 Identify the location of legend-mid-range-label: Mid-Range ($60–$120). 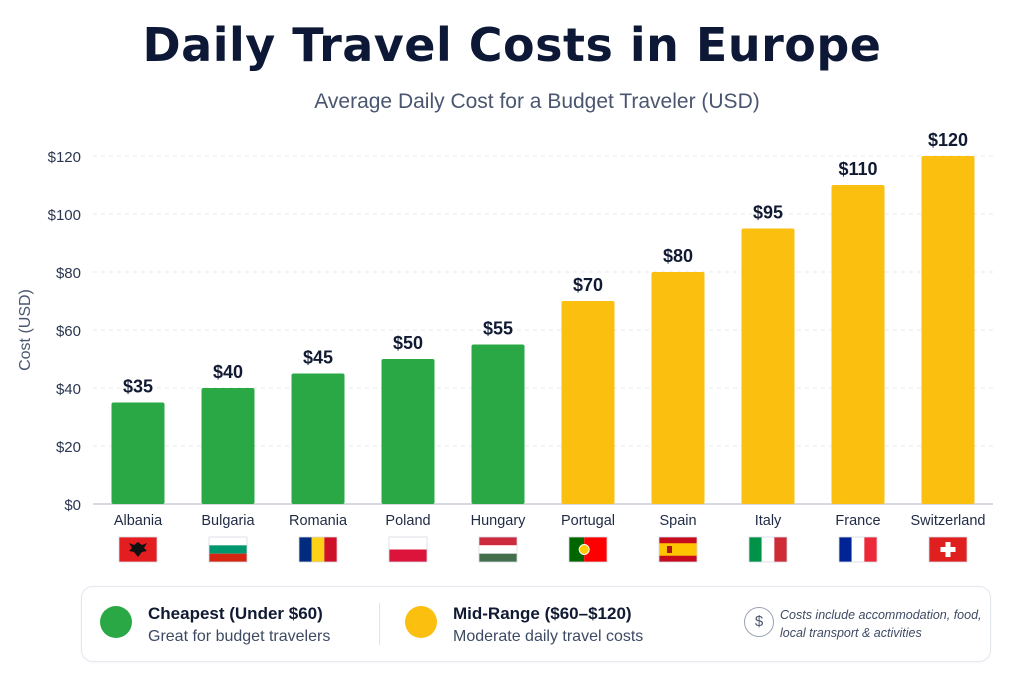
(542, 613).